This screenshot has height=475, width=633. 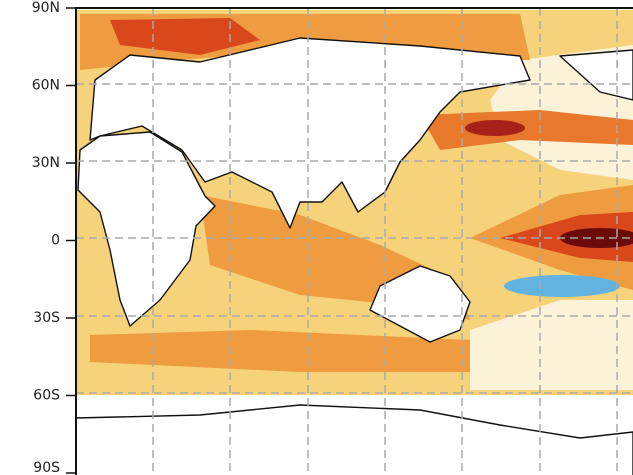 I want to click on lat-label: 30S, so click(x=46, y=318).